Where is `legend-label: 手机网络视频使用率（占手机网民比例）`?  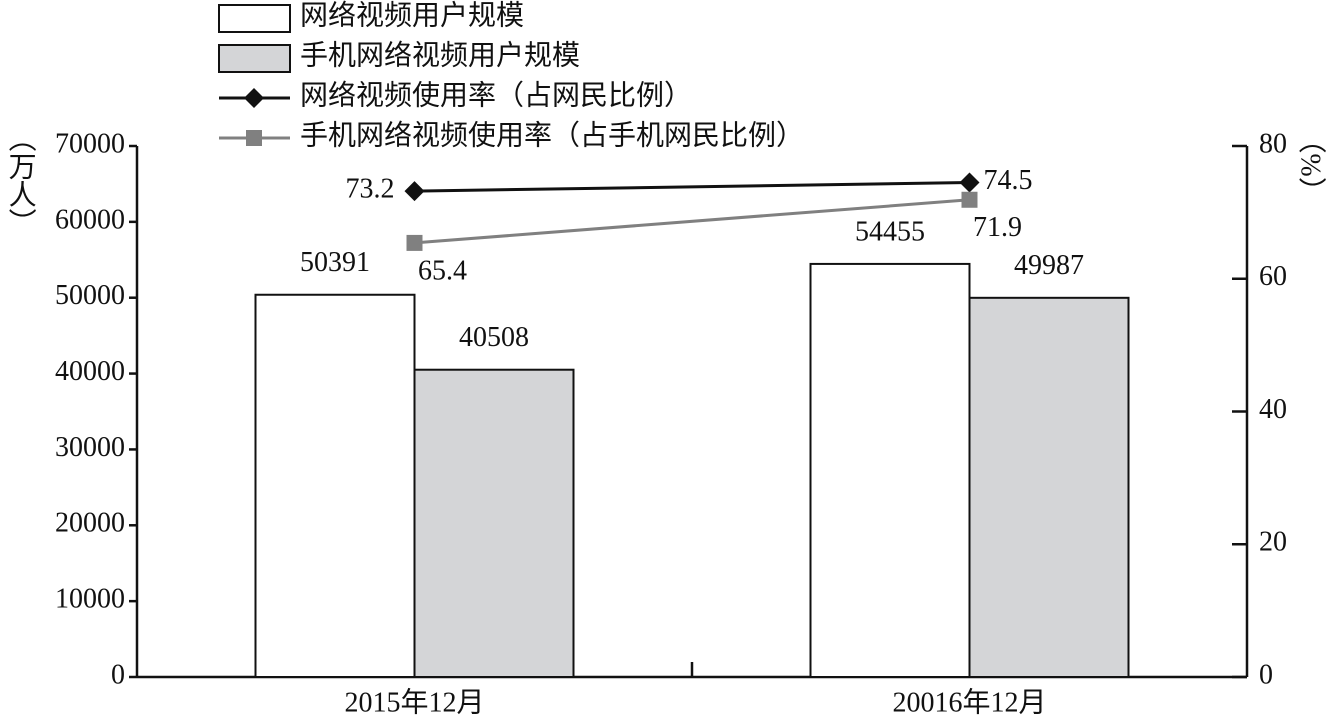
legend-label: 手机网络视频使用率（占手机网民比例） is located at coordinates (552, 135).